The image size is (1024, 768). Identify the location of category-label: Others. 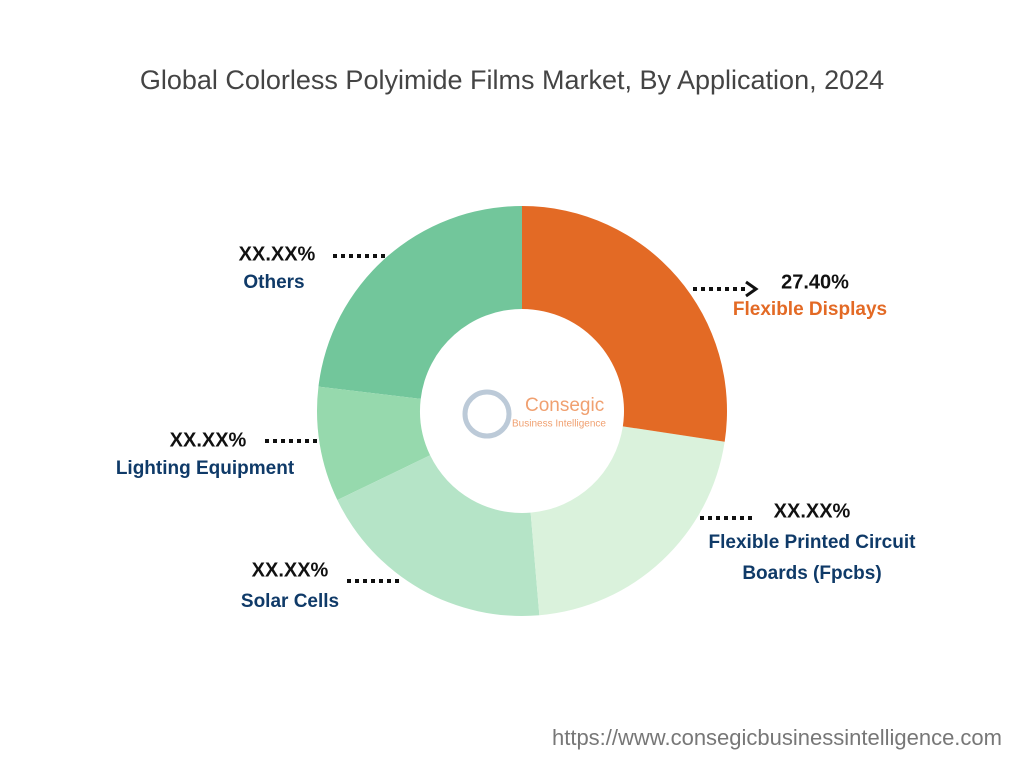
(273, 282).